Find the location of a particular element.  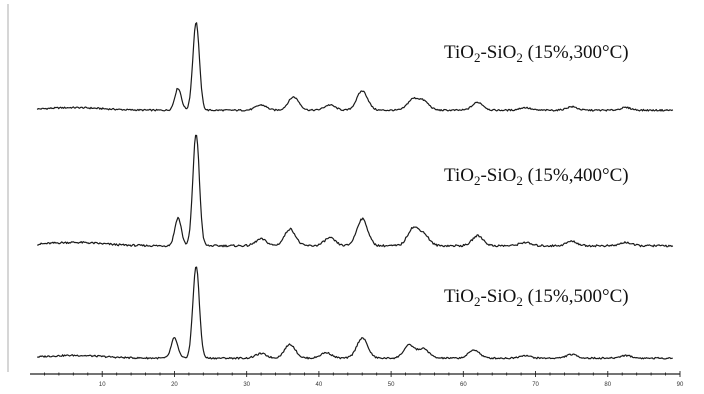

series-label-300c: TiO2-SiO2 (15%,300°C) is located at coordinates (536, 53).